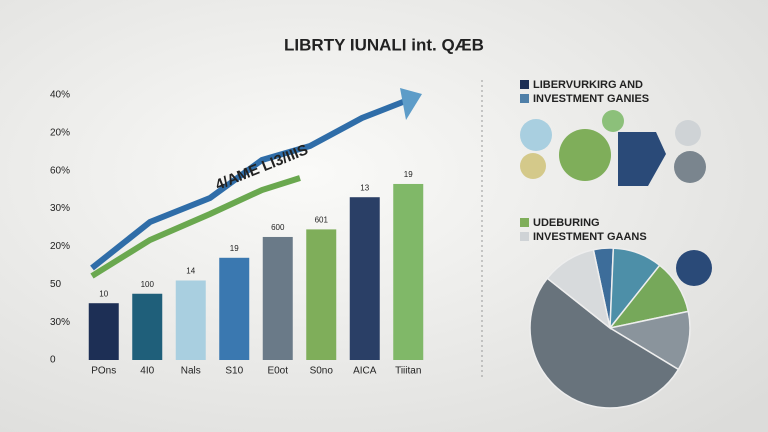 This screenshot has width=768, height=432. What do you see at coordinates (566, 223) in the screenshot?
I see `legend-label: UDEBURING` at bounding box center [566, 223].